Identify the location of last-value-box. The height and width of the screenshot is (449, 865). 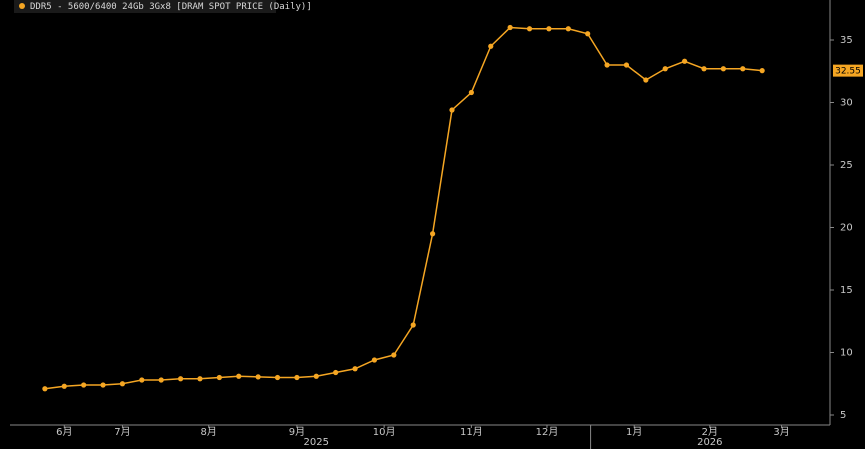
(848, 70).